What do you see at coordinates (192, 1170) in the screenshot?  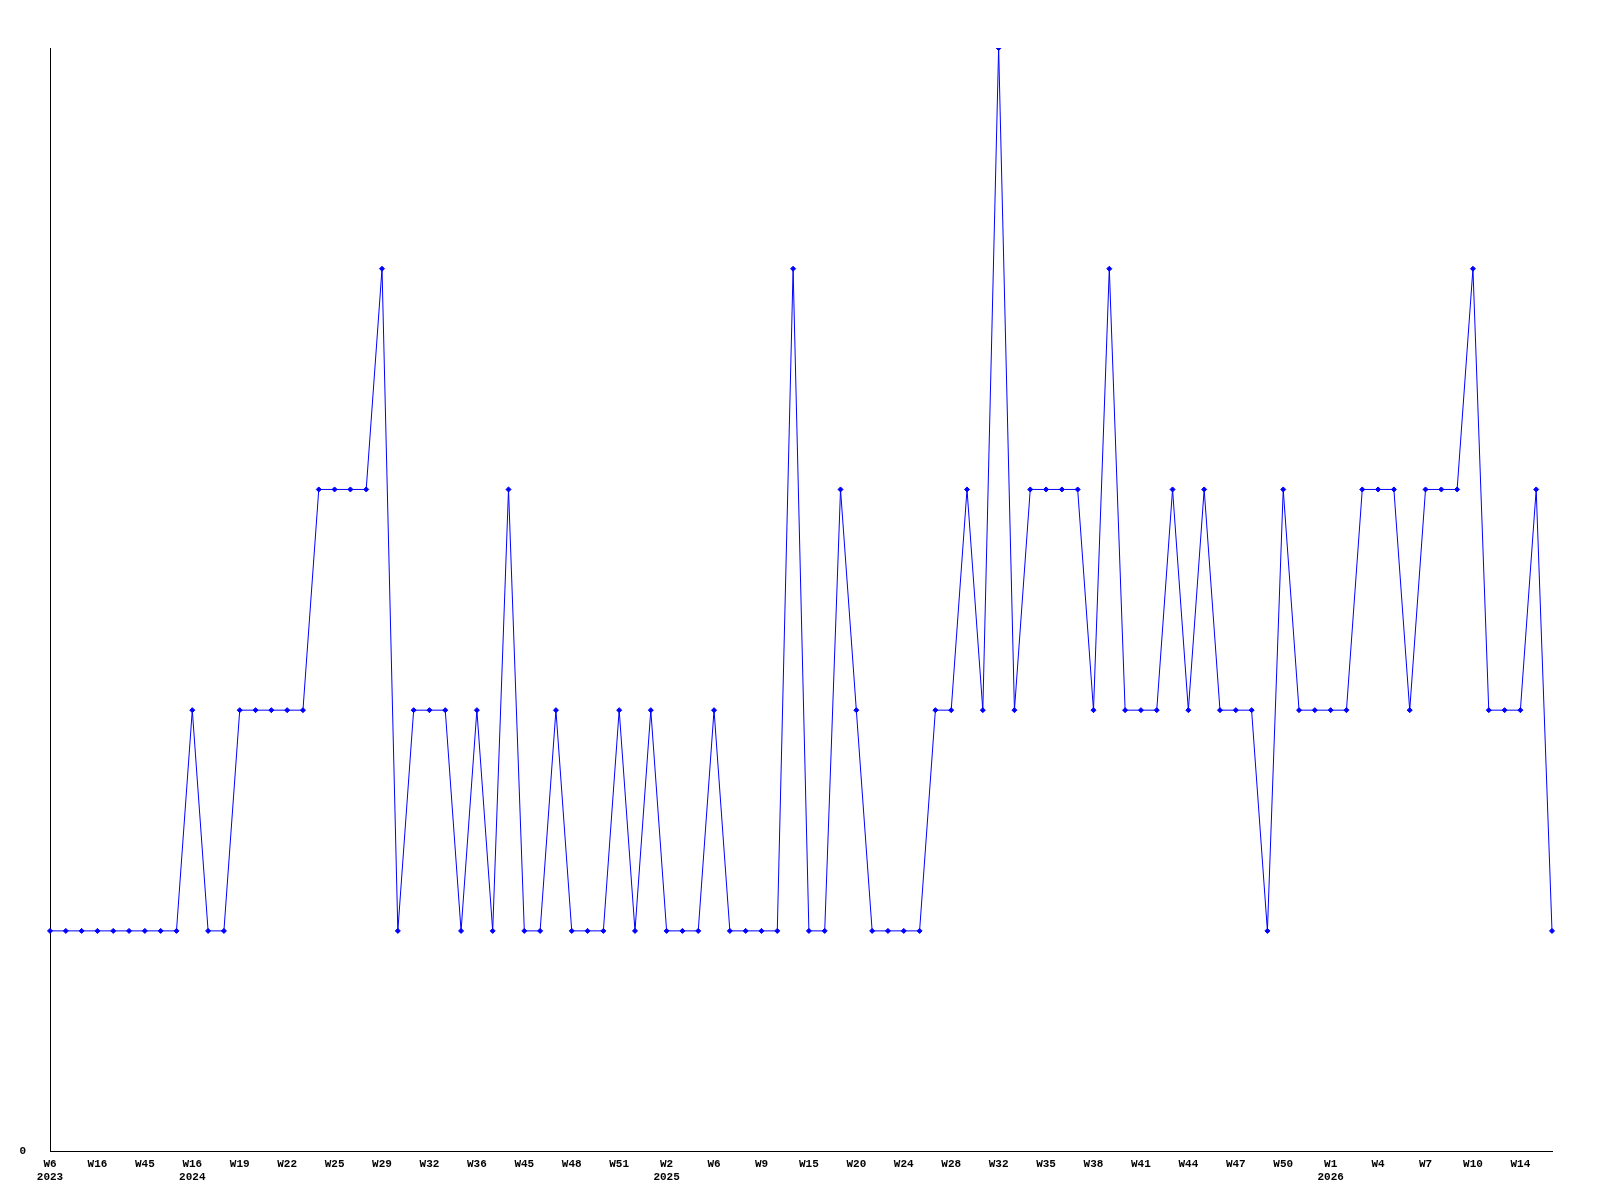 I see `x-tick-label: W16 2024` at bounding box center [192, 1170].